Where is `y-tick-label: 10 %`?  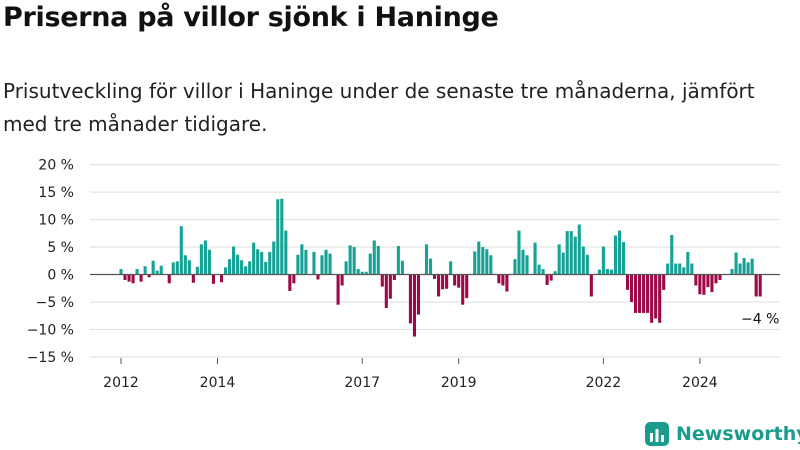
y-tick-label: 10 % is located at coordinates (56, 221).